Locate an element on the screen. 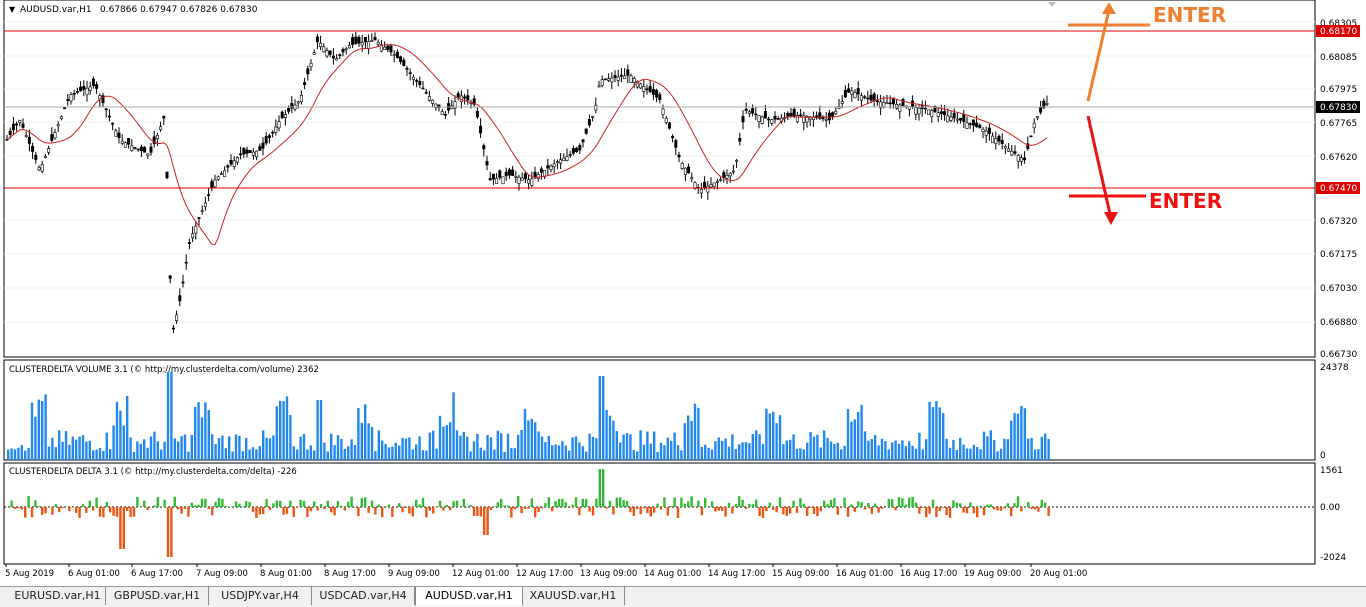 This screenshot has height=607, width=1366. enter-down-label: ENTER is located at coordinates (1185, 201).